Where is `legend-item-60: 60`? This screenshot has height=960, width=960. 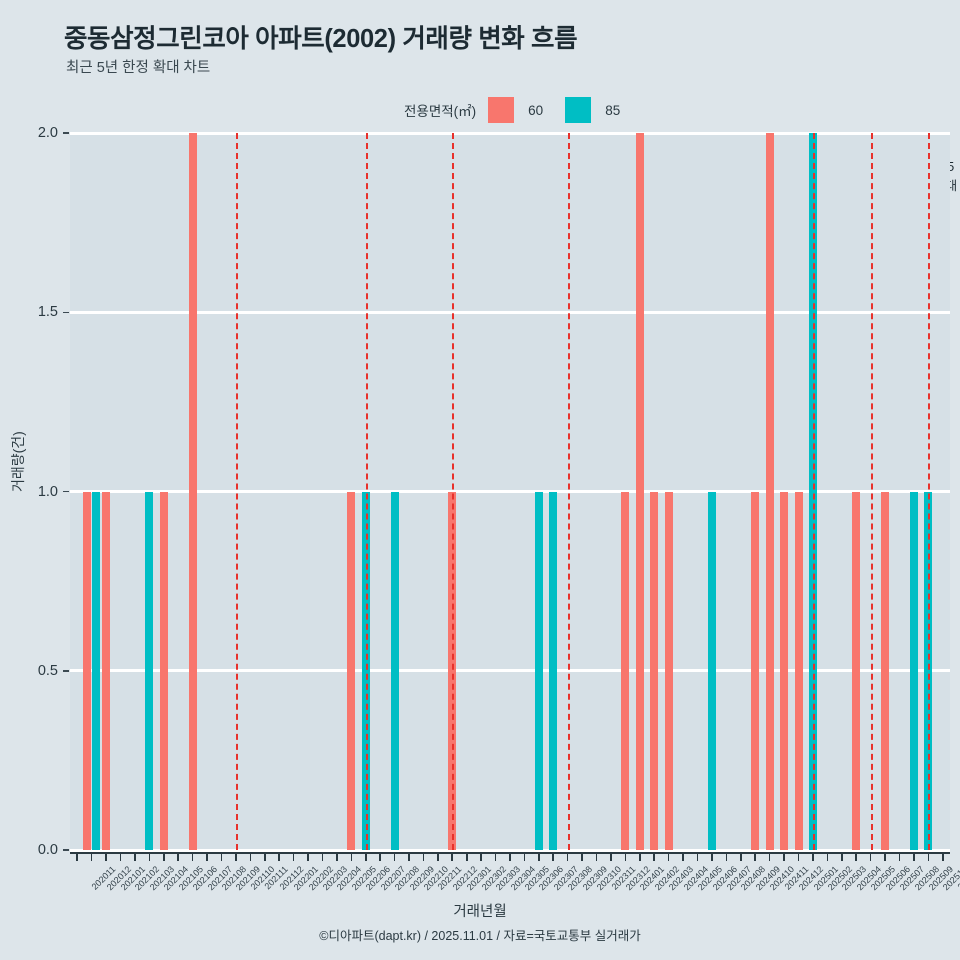
legend-item-60: 60 is located at coordinates (526, 110).